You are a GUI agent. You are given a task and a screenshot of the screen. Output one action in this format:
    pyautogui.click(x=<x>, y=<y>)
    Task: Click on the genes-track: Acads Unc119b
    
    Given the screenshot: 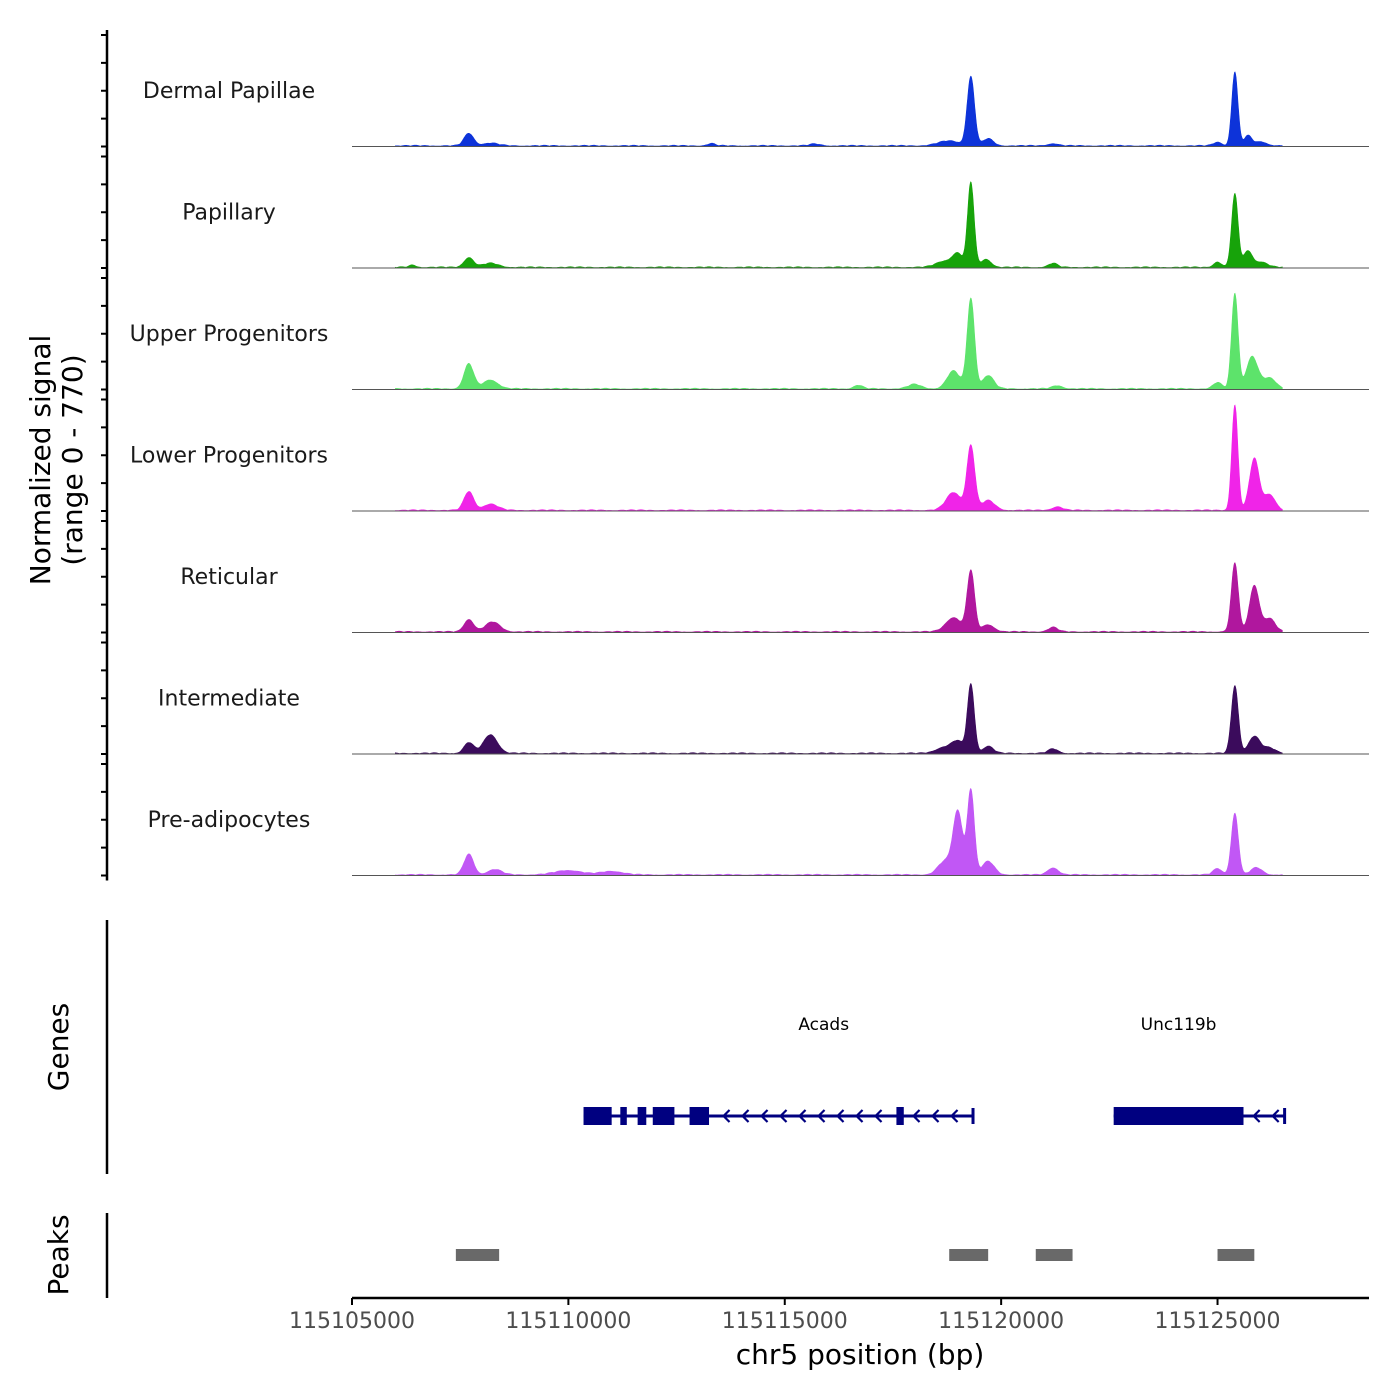 What is the action you would take?
    pyautogui.click(x=935, y=1070)
    